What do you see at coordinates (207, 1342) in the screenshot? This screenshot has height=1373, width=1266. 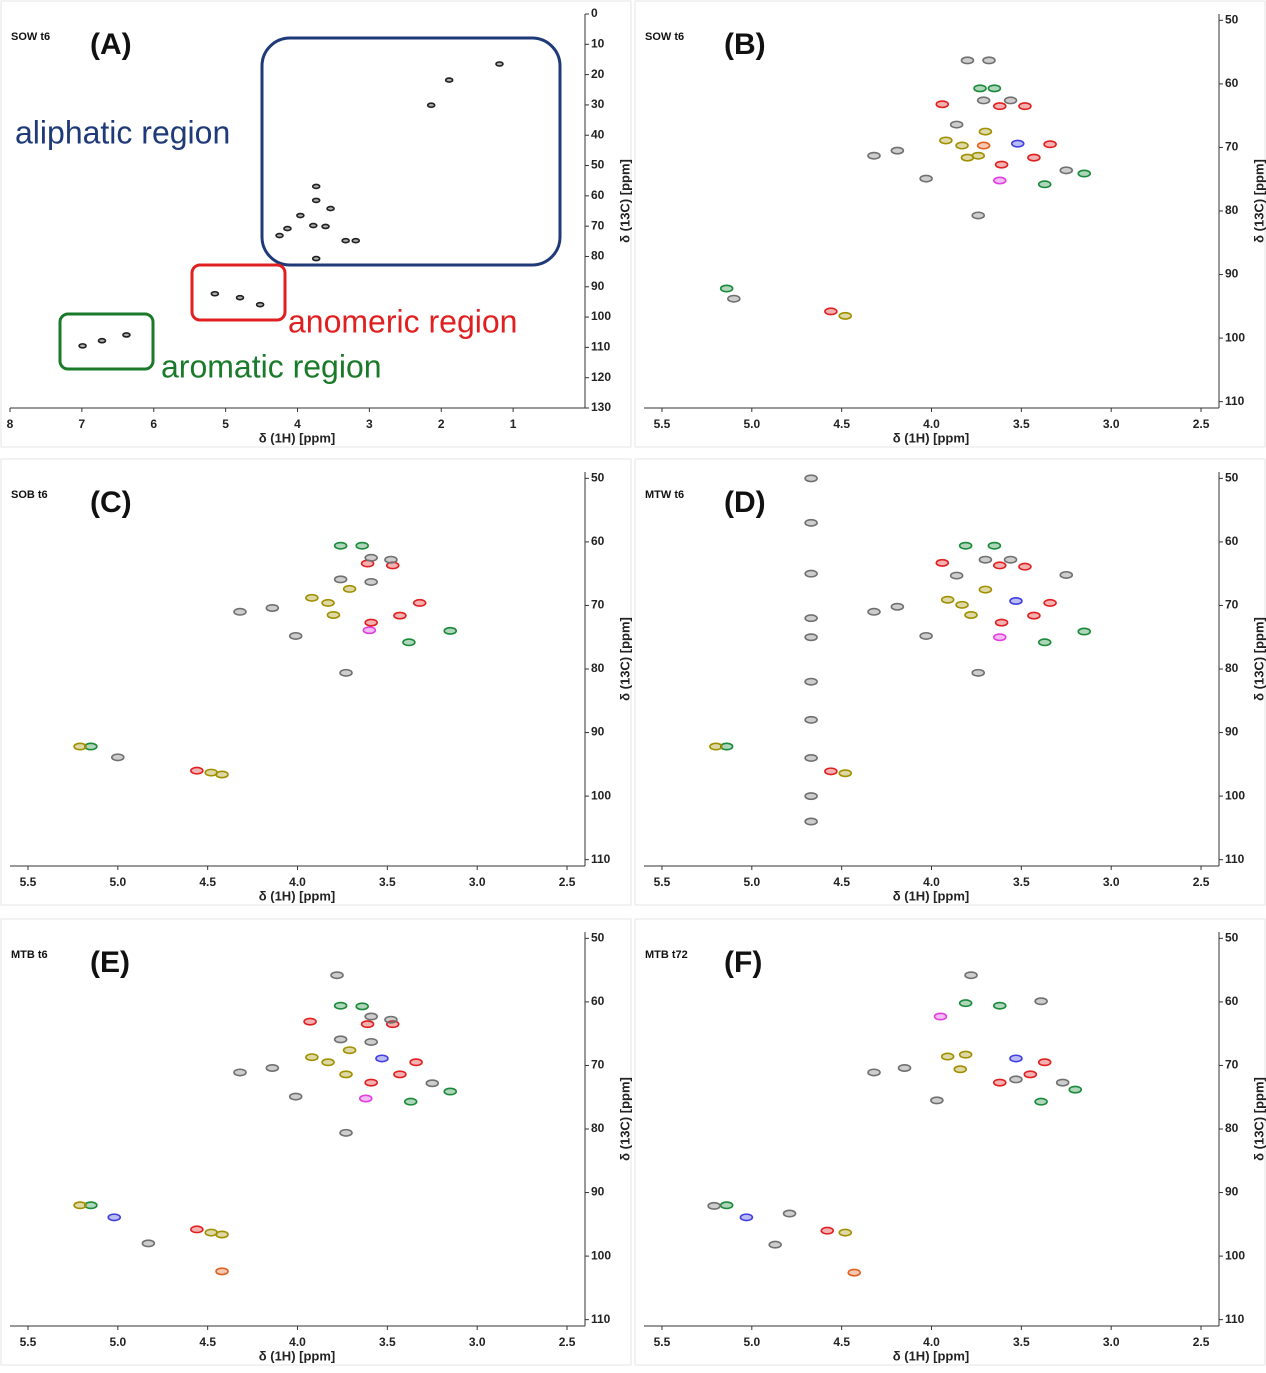 I see `x-tick-label: 4.5` at bounding box center [207, 1342].